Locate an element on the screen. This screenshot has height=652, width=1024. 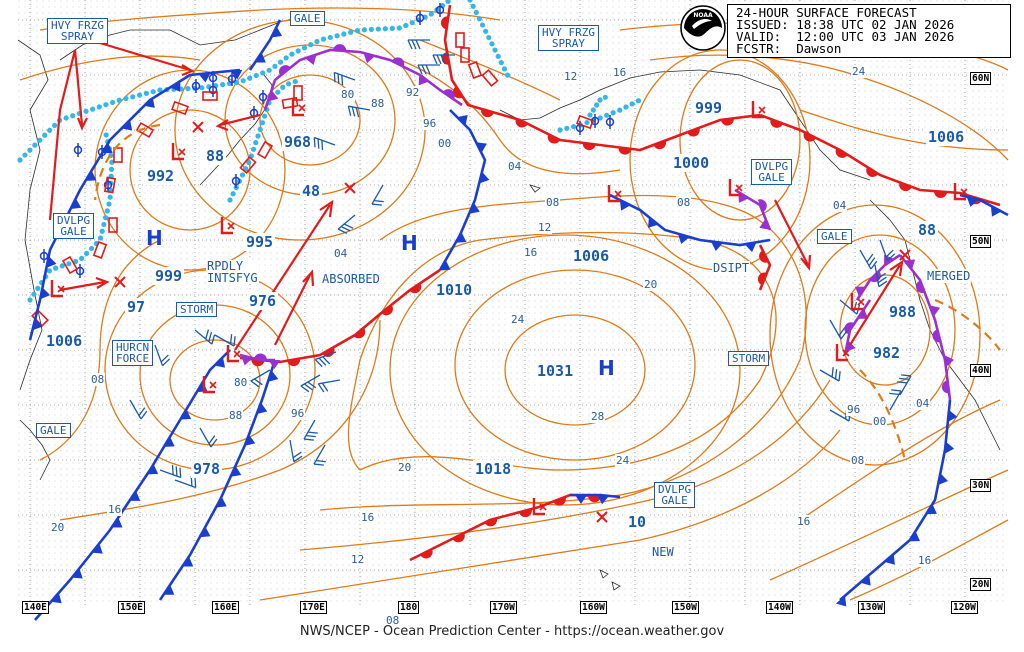
pressure-988-east: 88 is located at coordinates (927, 230).